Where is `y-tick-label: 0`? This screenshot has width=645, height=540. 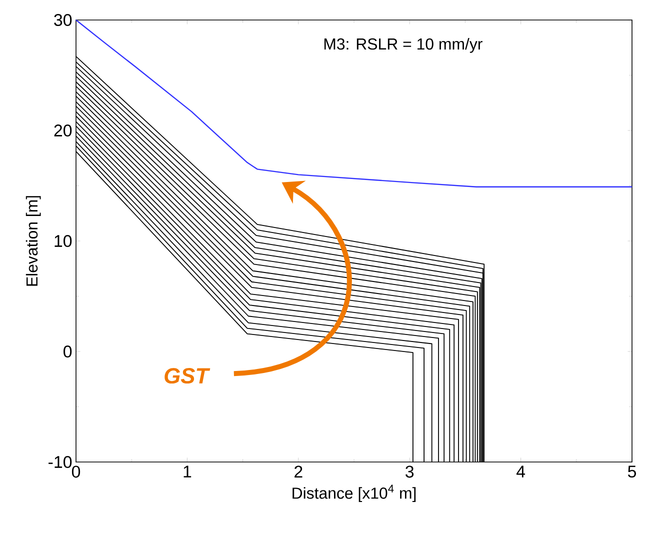 y-tick-label: 0 is located at coordinates (68, 351).